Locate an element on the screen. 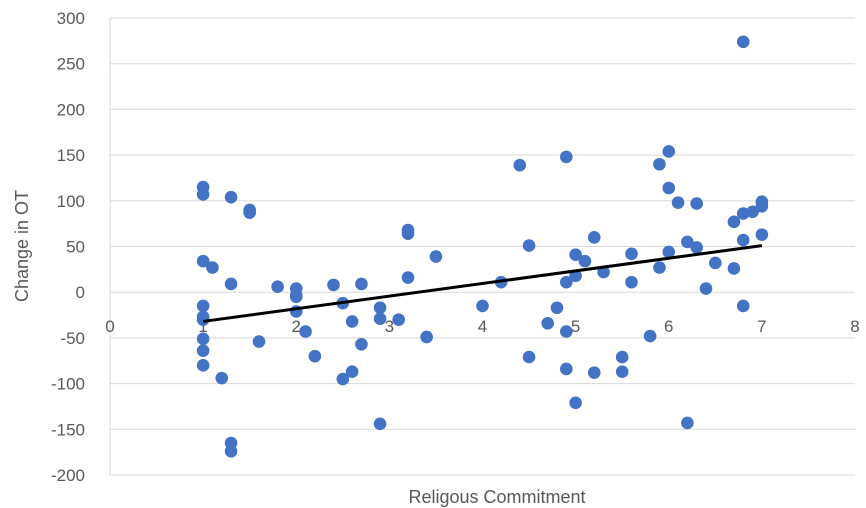 The height and width of the screenshot is (508, 866). x-tick-label: 7 is located at coordinates (761, 326).